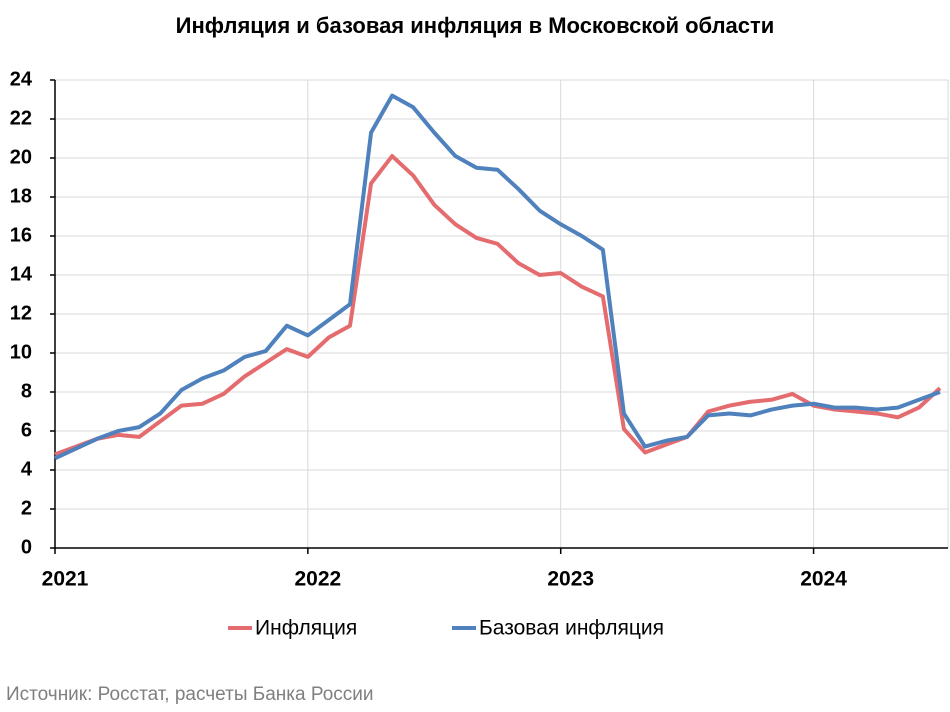 The image size is (950, 712). What do you see at coordinates (21, 235) in the screenshot?
I see `y-tick-label: 16` at bounding box center [21, 235].